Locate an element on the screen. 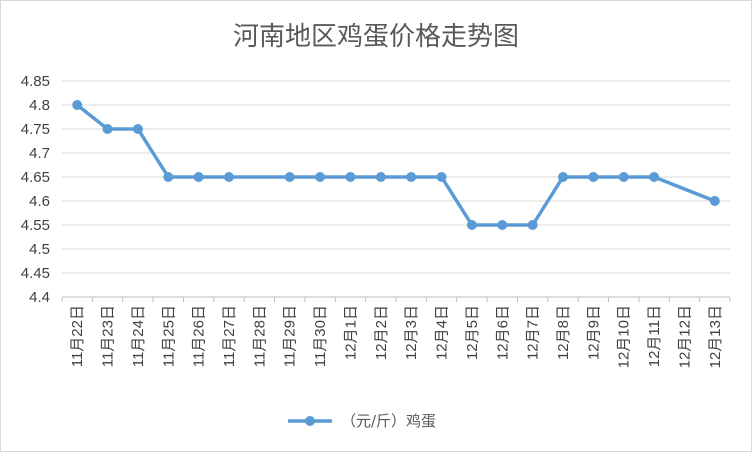  x-tick-label: 12月2日 is located at coordinates (381, 332).